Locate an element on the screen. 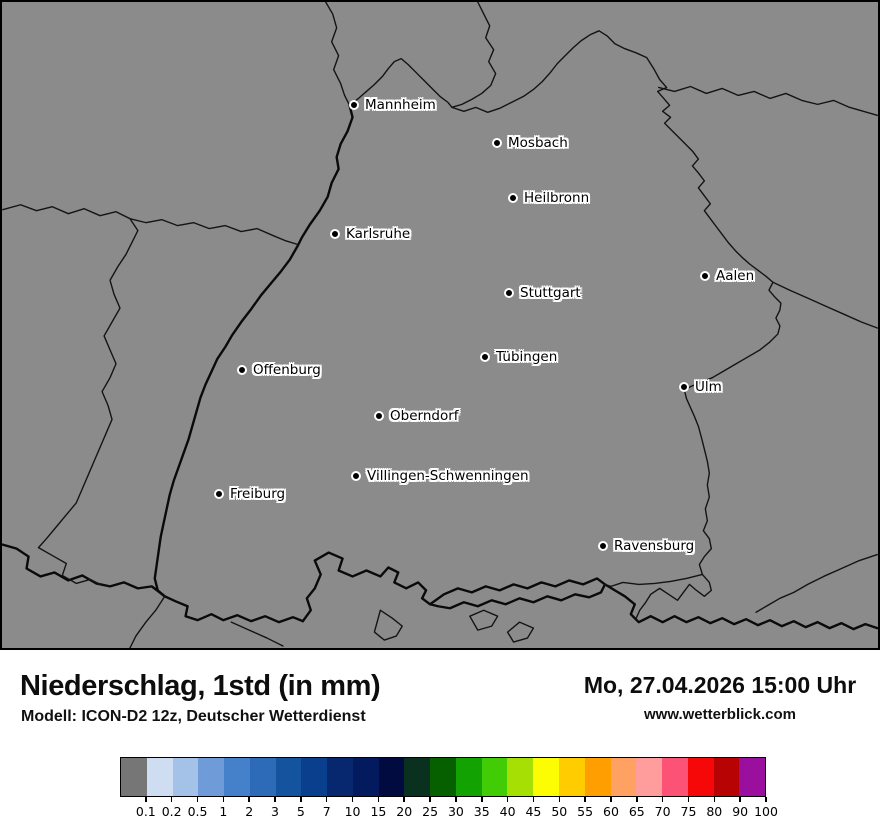 This screenshot has height=830, width=880. city-label: Aalen is located at coordinates (735, 276).